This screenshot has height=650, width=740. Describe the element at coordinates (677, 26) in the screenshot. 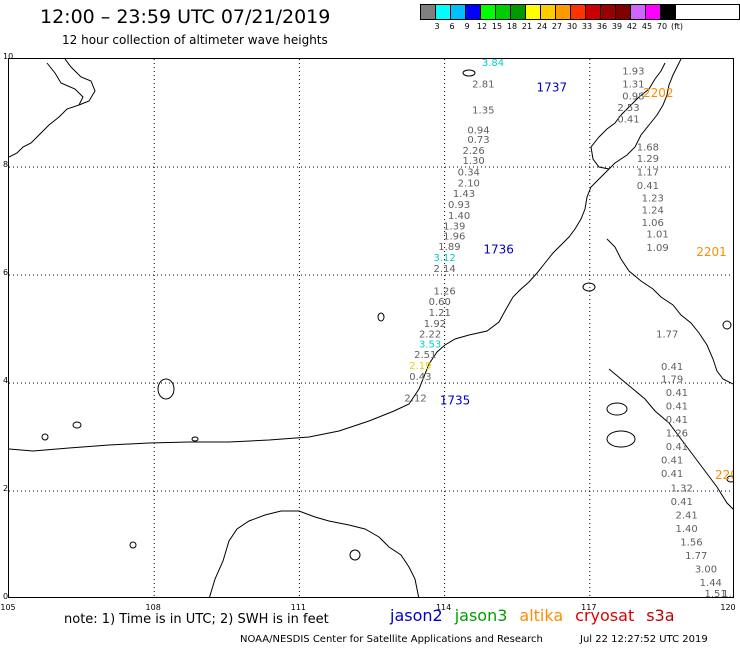

I see `legend-label: (ft)` at that location.